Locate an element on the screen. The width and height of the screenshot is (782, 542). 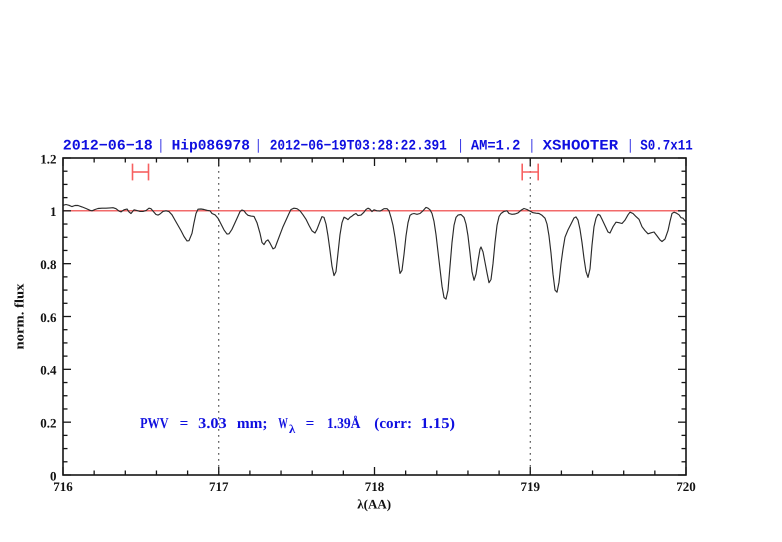
svg-text: 719 is located at coordinates (530, 486).